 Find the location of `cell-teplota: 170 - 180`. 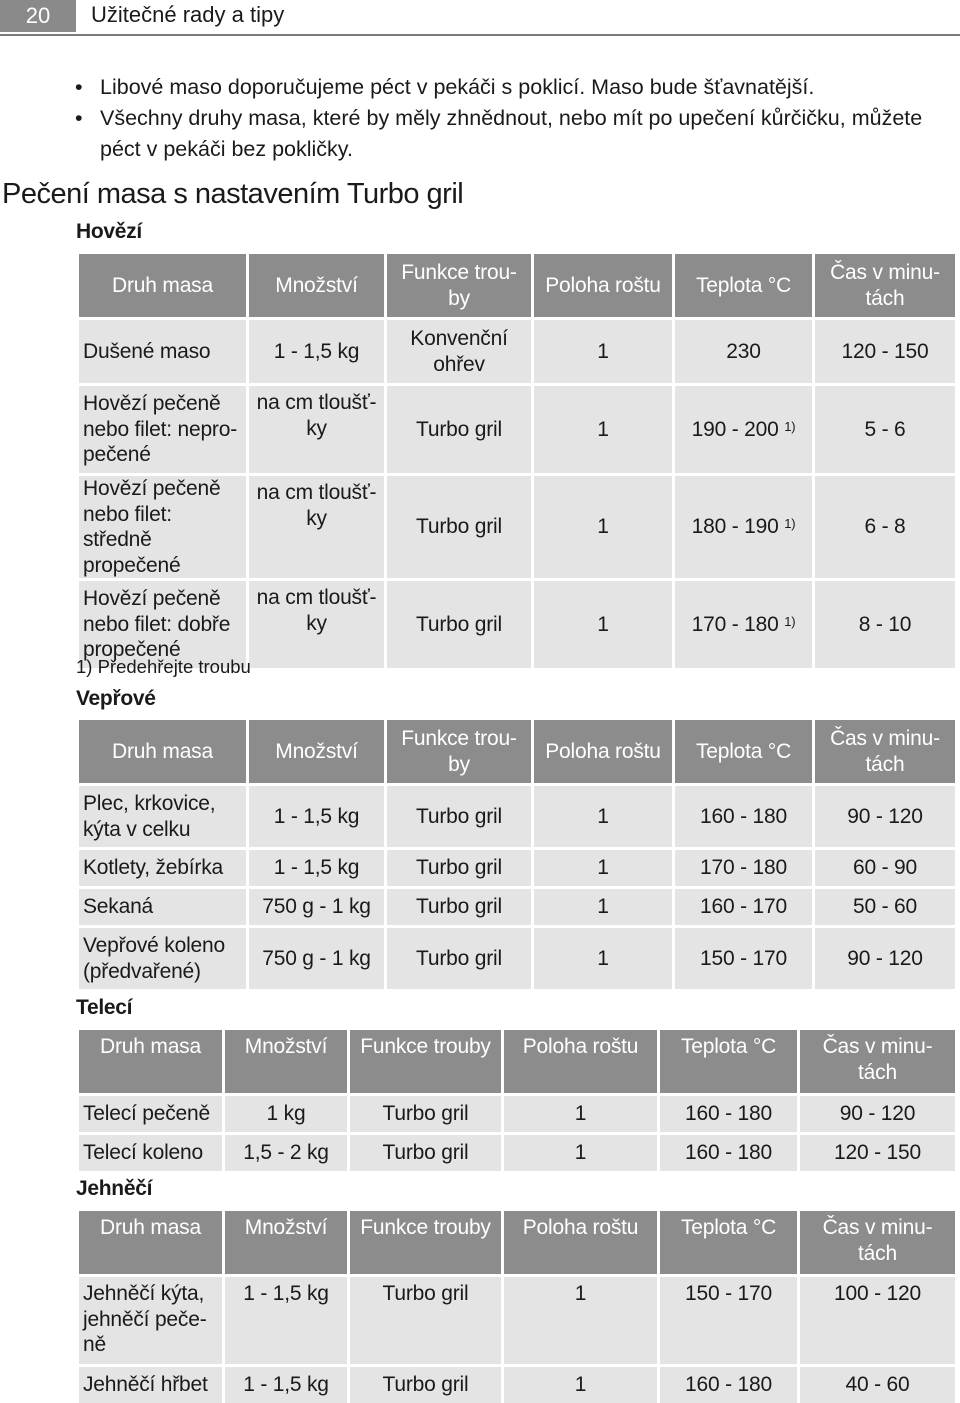

cell-teplota: 170 - 180 is located at coordinates (743, 868).